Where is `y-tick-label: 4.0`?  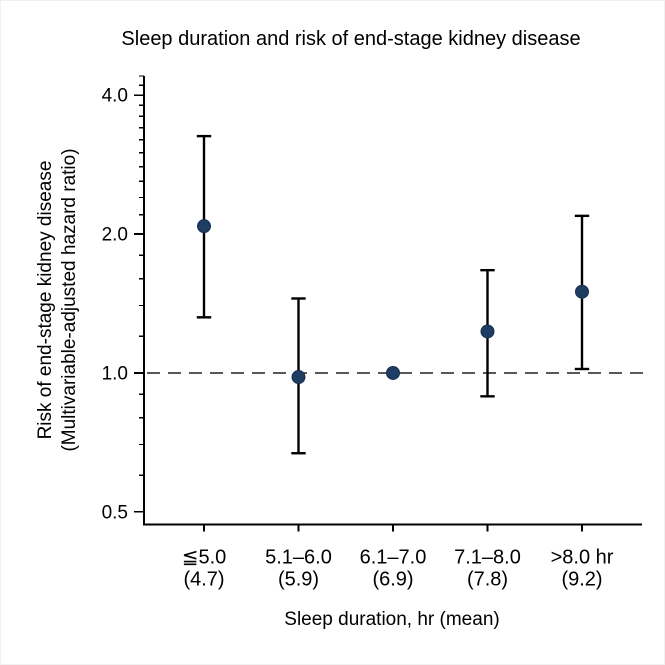
y-tick-label: 4.0 is located at coordinates (115, 96).